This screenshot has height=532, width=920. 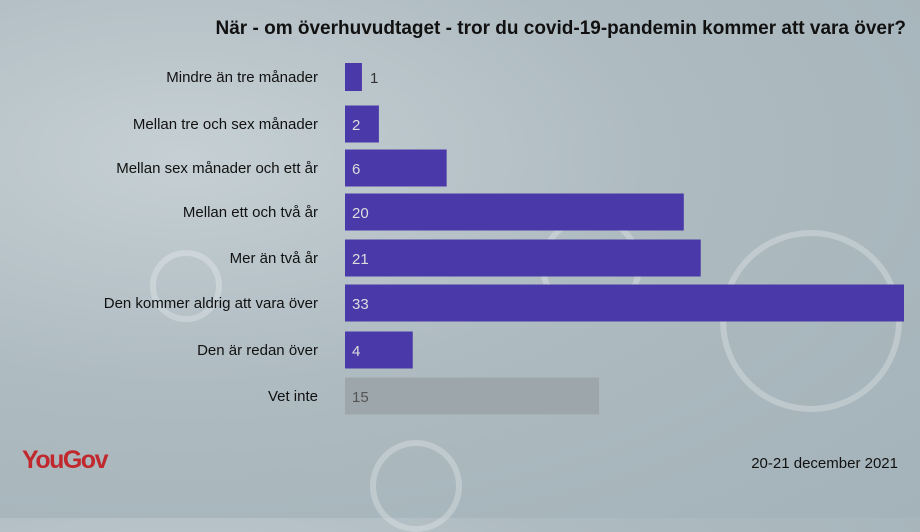 What do you see at coordinates (356, 351) in the screenshot?
I see `data-label: 4` at bounding box center [356, 351].